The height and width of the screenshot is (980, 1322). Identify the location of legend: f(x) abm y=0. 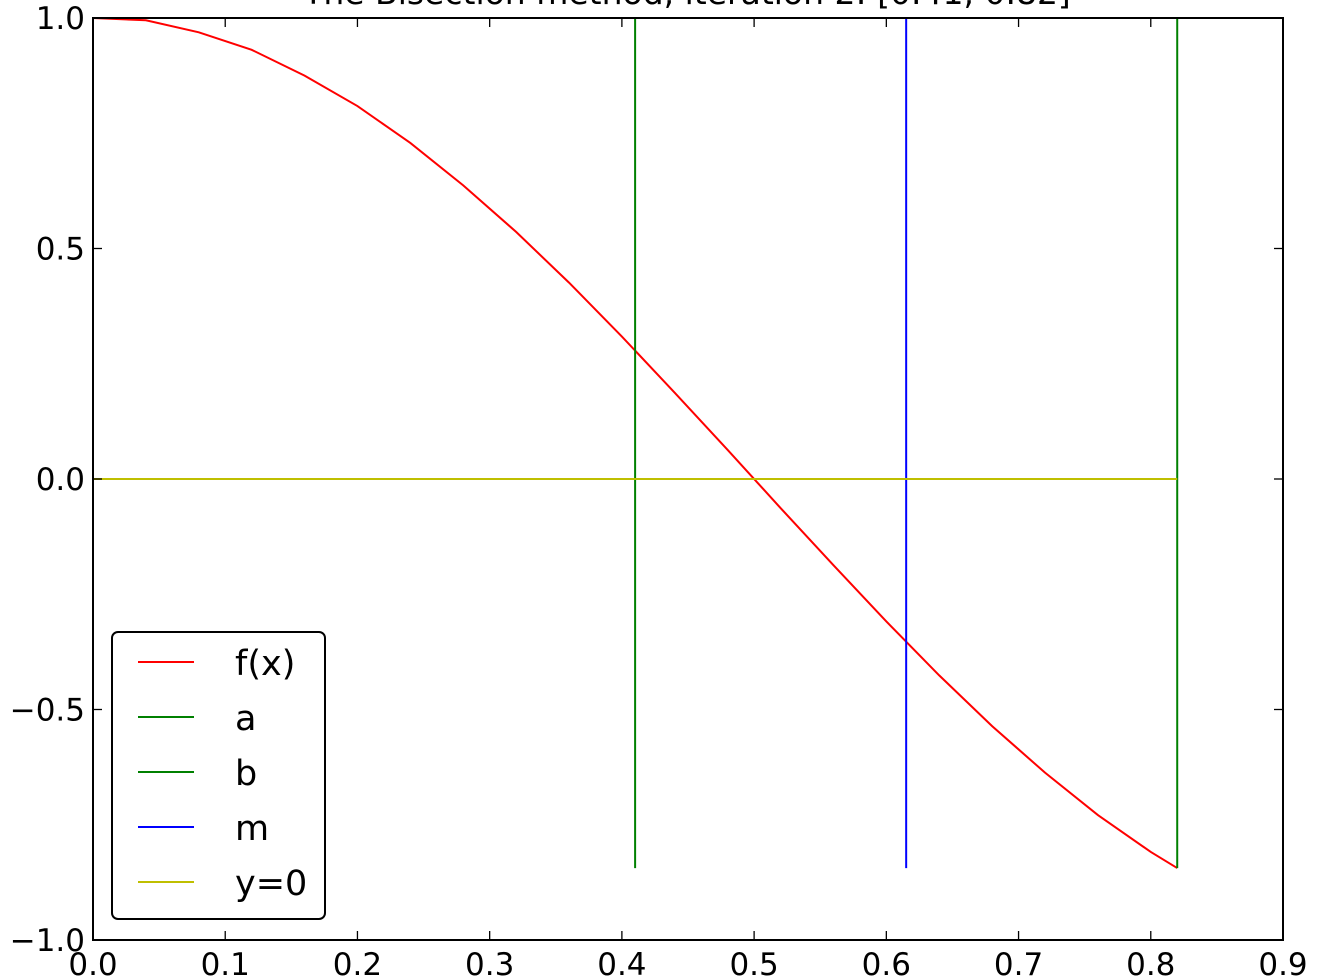
(218, 775).